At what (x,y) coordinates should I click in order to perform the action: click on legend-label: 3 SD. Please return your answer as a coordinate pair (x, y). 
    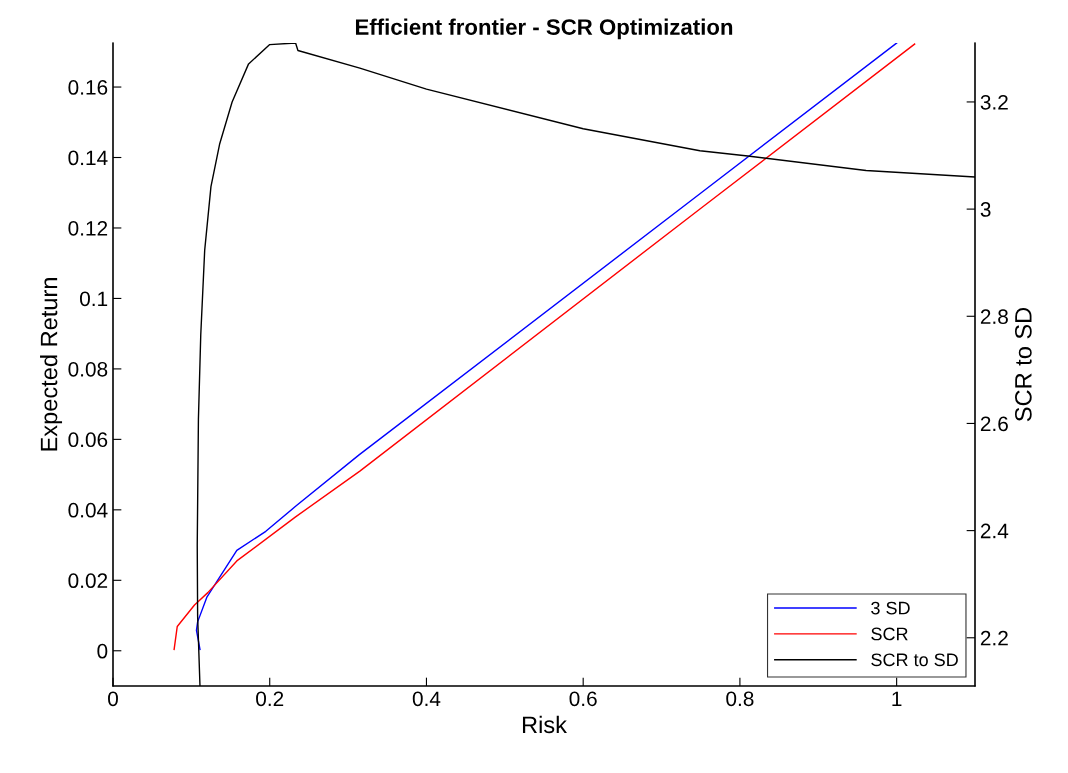
    Looking at the image, I should click on (890, 608).